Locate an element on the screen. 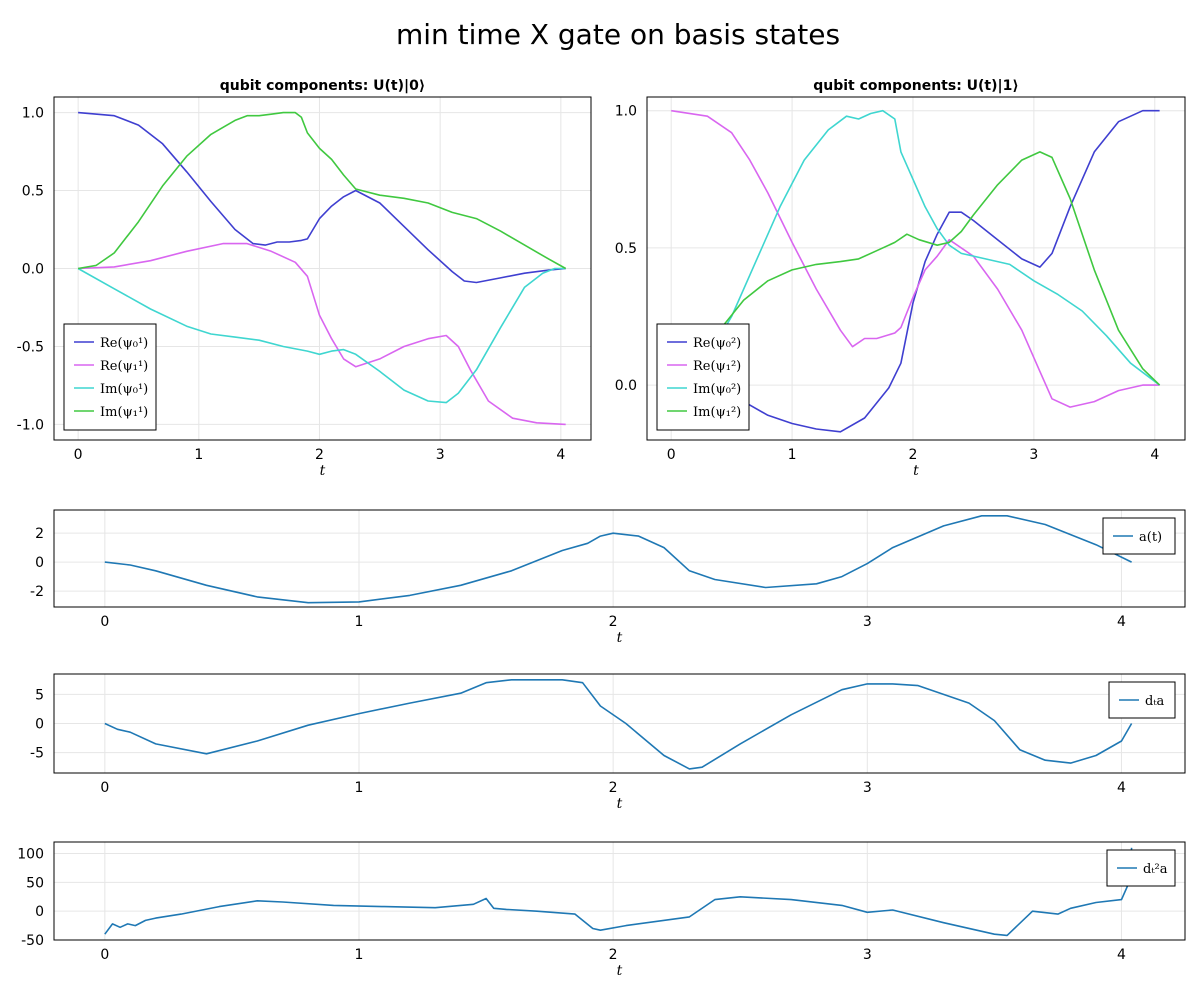  legend-box is located at coordinates (1142, 700).